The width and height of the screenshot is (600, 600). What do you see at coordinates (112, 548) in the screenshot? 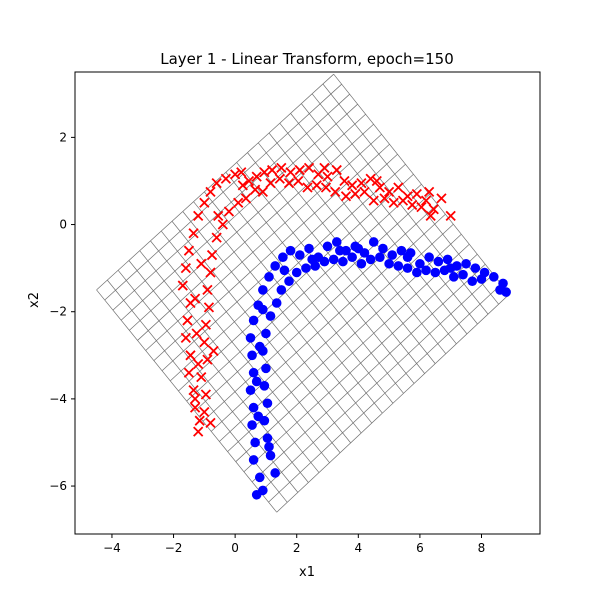
I see `x-tick-label: −4` at bounding box center [112, 548].